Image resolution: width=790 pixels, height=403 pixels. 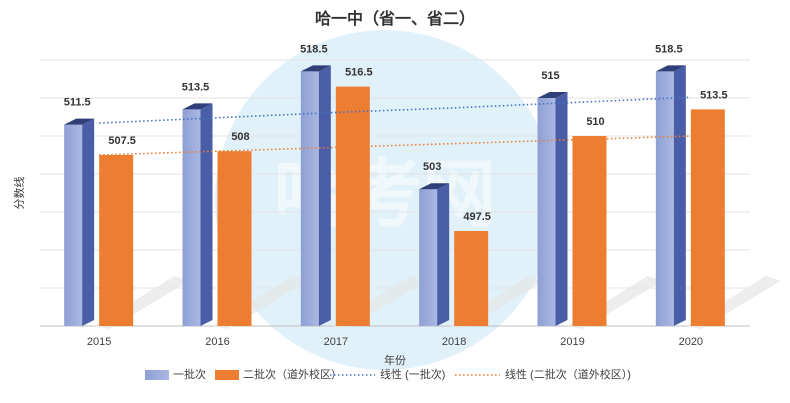 What do you see at coordinates (292, 374) in the screenshot?
I see `legend-label: 二批次（道外校区）` at bounding box center [292, 374].